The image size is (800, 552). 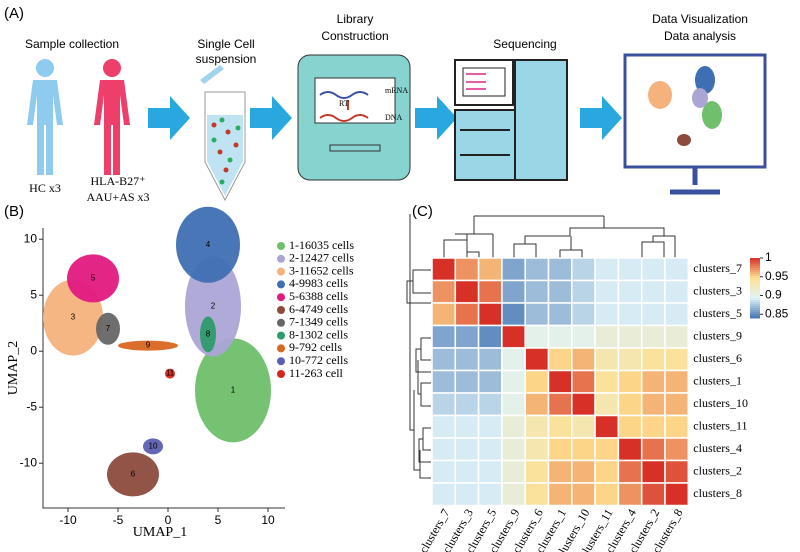 I want to click on y-tick-label: 5, so click(x=33, y=294).